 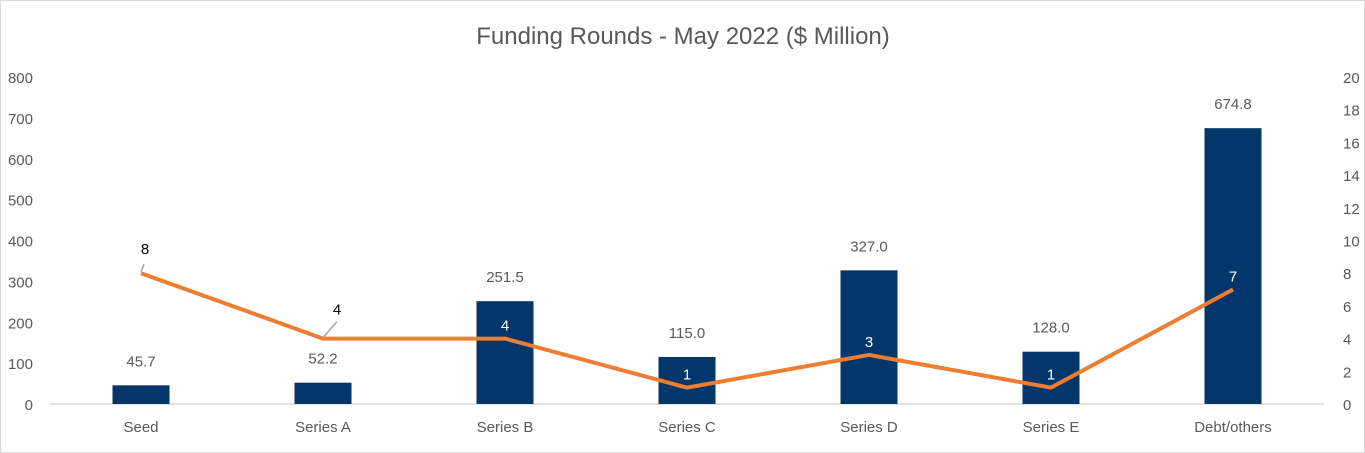 What do you see at coordinates (687, 427) in the screenshot?
I see `x-axis-category-label: Series C` at bounding box center [687, 427].